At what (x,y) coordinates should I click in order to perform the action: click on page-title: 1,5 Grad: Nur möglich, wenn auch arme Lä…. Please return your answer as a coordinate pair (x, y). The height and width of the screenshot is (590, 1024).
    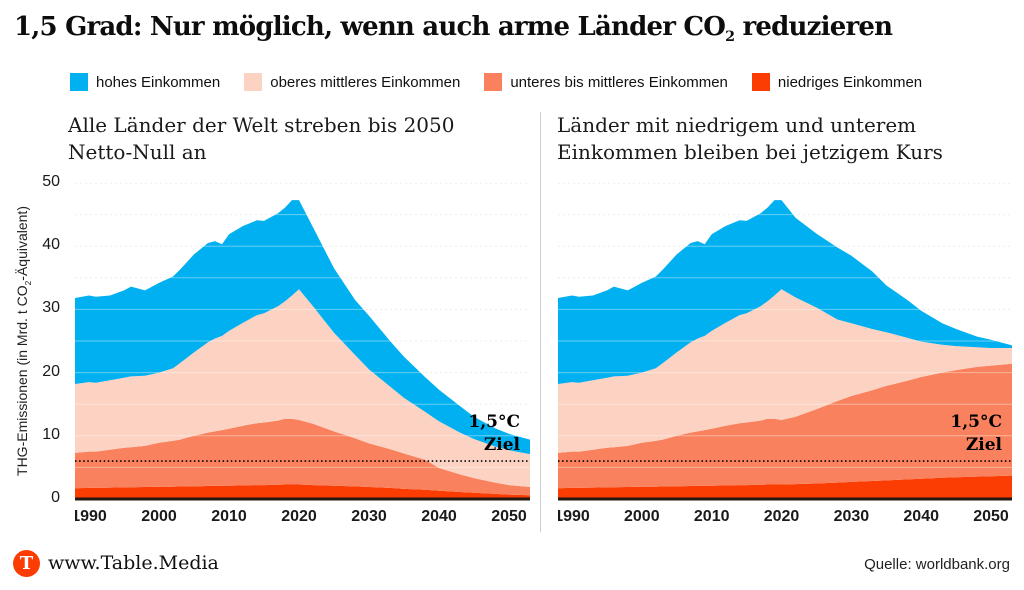
    Looking at the image, I should click on (514, 28).